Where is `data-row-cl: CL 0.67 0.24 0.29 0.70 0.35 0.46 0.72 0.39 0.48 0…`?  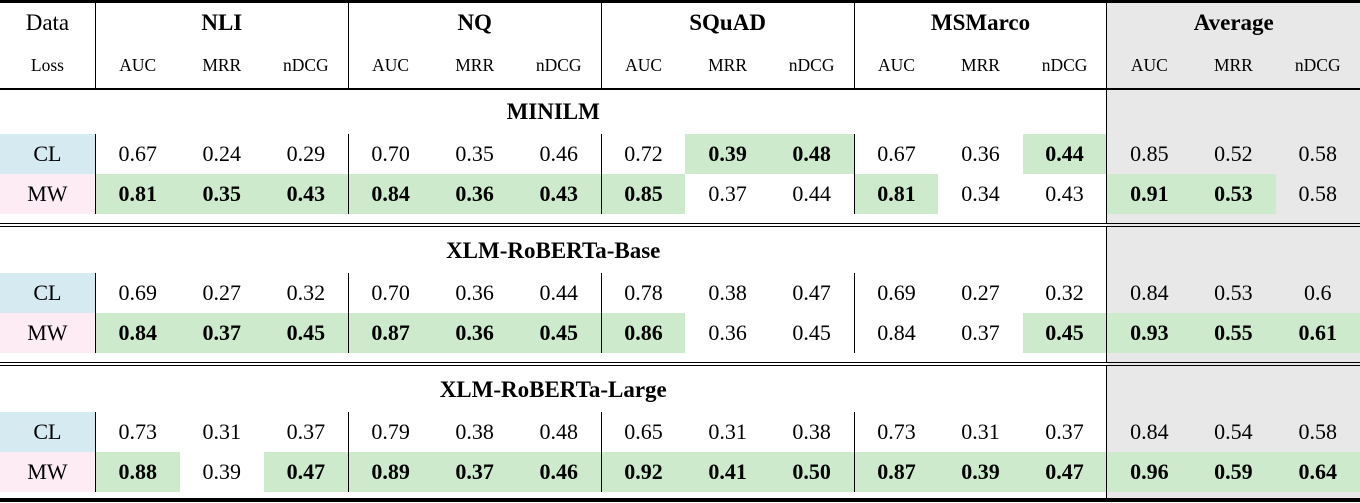 data-row-cl: CL 0.67 0.24 0.29 0.70 0.35 0.46 0.72 0.39 0.48 0… is located at coordinates (680, 154).